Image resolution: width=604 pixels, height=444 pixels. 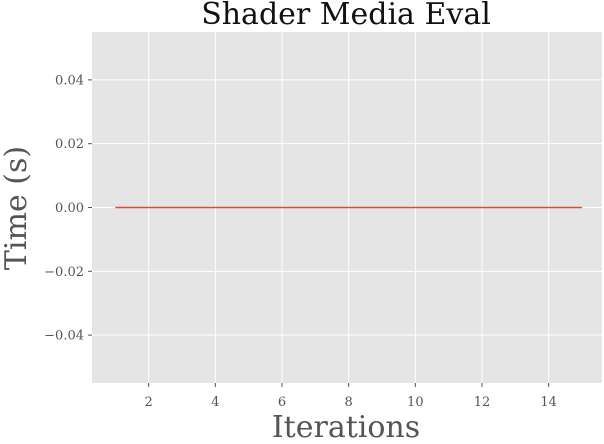 What do you see at coordinates (69, 80) in the screenshot?
I see `y-tick-label: 0.04` at bounding box center [69, 80].